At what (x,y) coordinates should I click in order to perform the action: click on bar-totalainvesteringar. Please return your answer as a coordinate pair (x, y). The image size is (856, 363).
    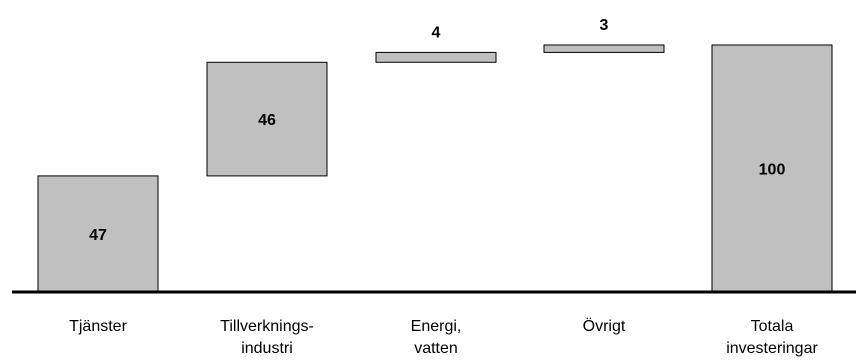
    Looking at the image, I should click on (772, 168).